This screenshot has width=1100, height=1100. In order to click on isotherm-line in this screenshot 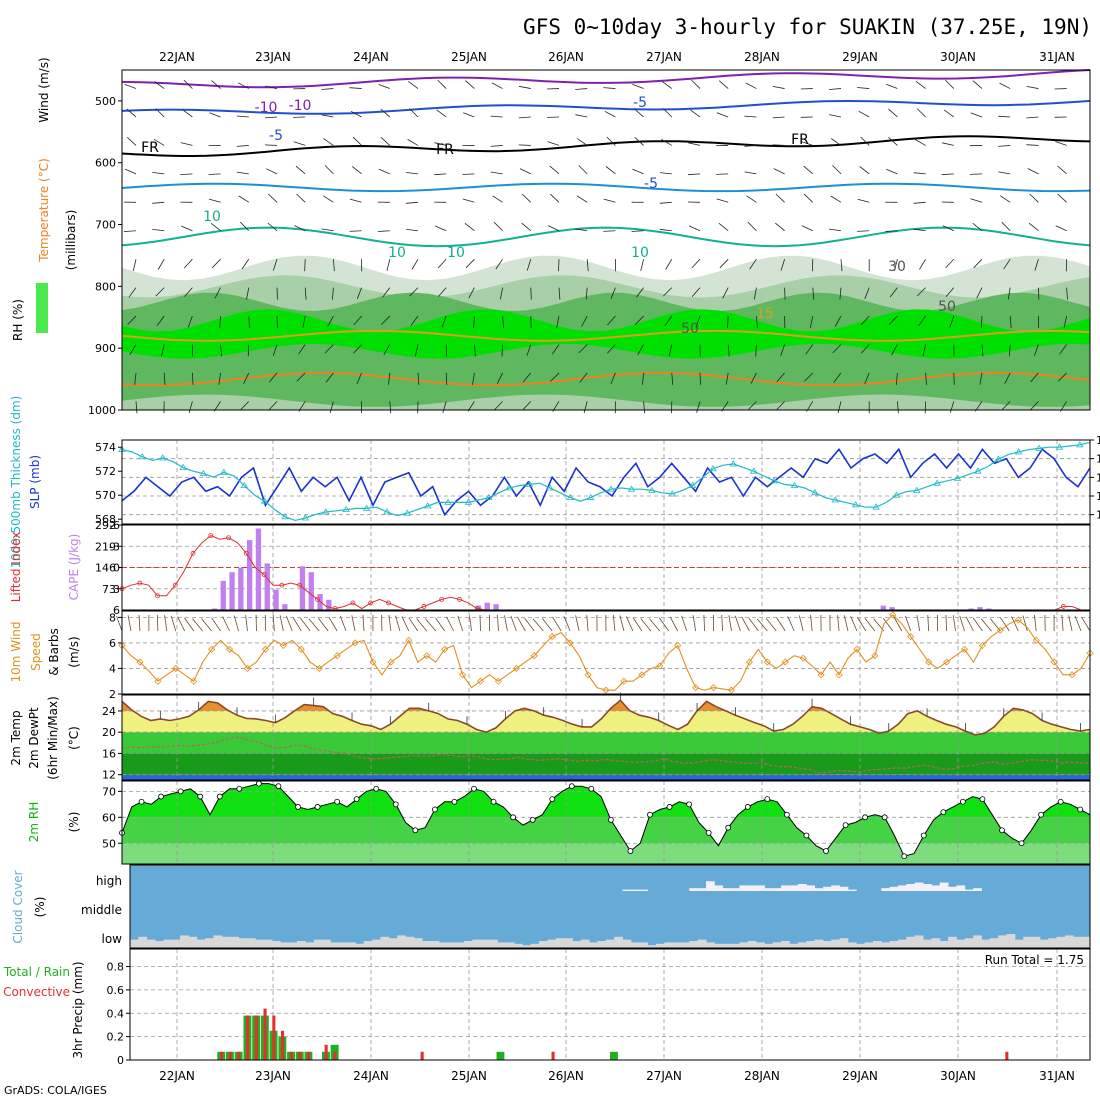, I will do `click(606, 79)`.